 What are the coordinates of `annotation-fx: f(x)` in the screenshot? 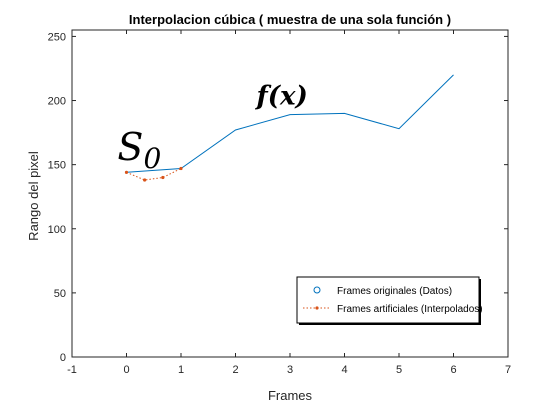 It's located at (281, 97).